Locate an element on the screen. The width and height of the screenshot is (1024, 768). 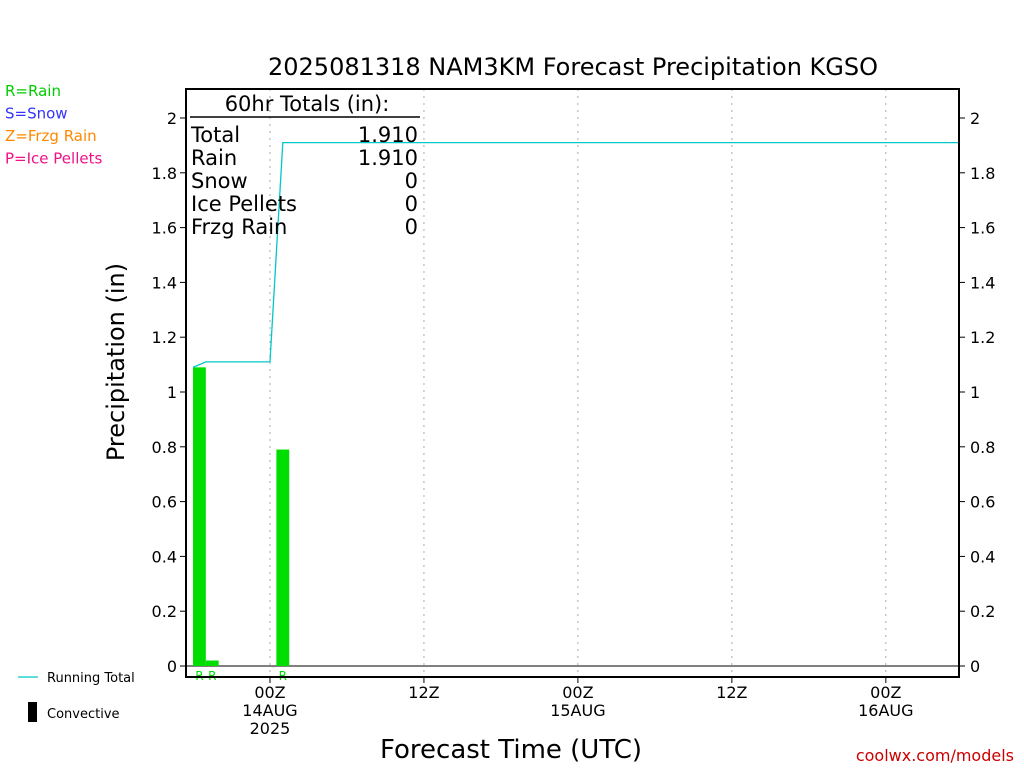
totals-row-label: Ice Pellets is located at coordinates (244, 204).